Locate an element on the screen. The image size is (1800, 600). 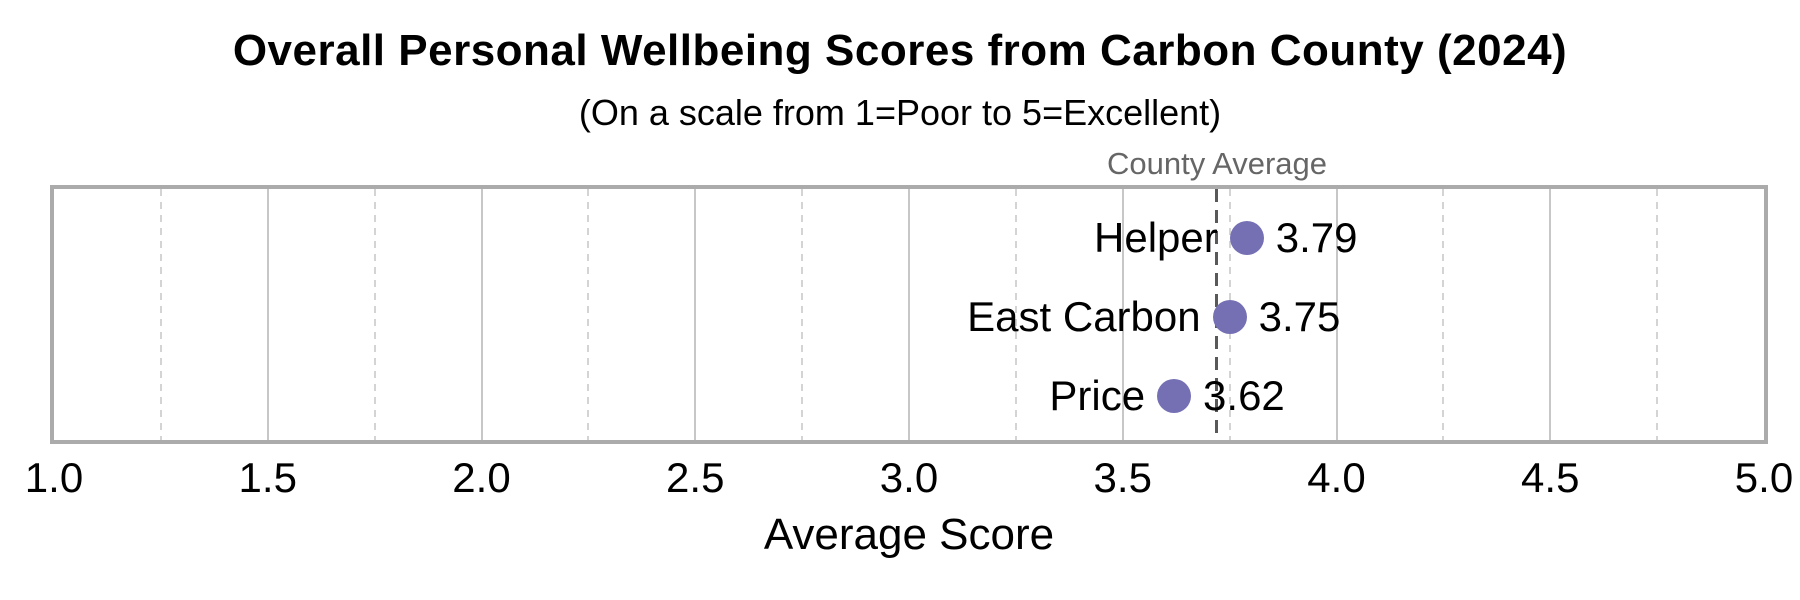
x-tick-label: 4.5 is located at coordinates (1550, 477).